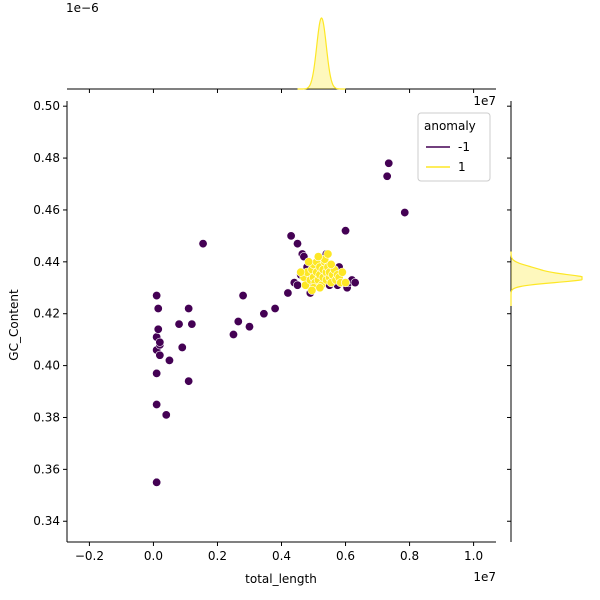  I want to click on y-tick-label: 0.42, so click(46, 314).